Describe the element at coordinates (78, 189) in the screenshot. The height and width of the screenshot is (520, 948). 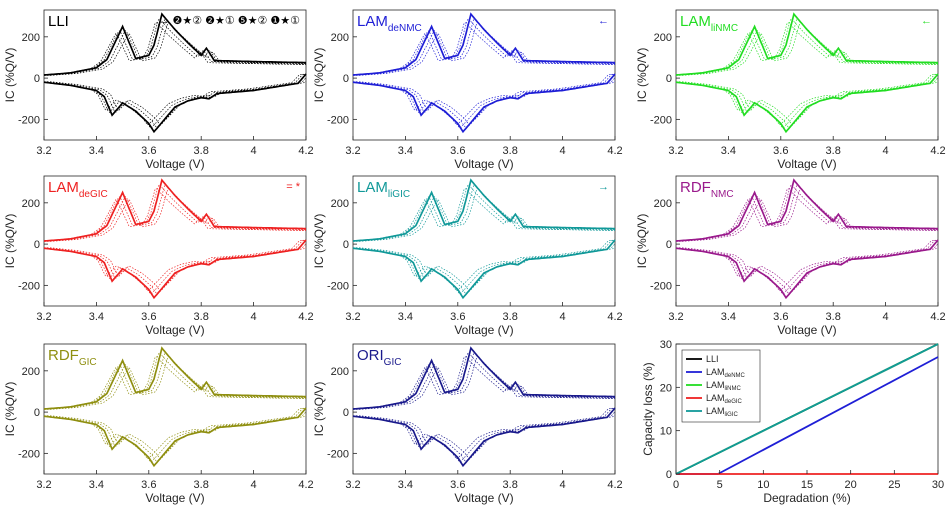
I see `panel-title: LAMdeGIC` at that location.